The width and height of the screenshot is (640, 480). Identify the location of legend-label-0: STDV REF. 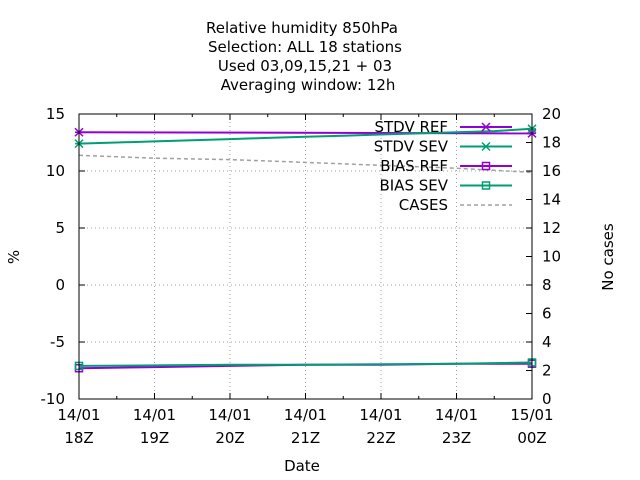
(411, 127).